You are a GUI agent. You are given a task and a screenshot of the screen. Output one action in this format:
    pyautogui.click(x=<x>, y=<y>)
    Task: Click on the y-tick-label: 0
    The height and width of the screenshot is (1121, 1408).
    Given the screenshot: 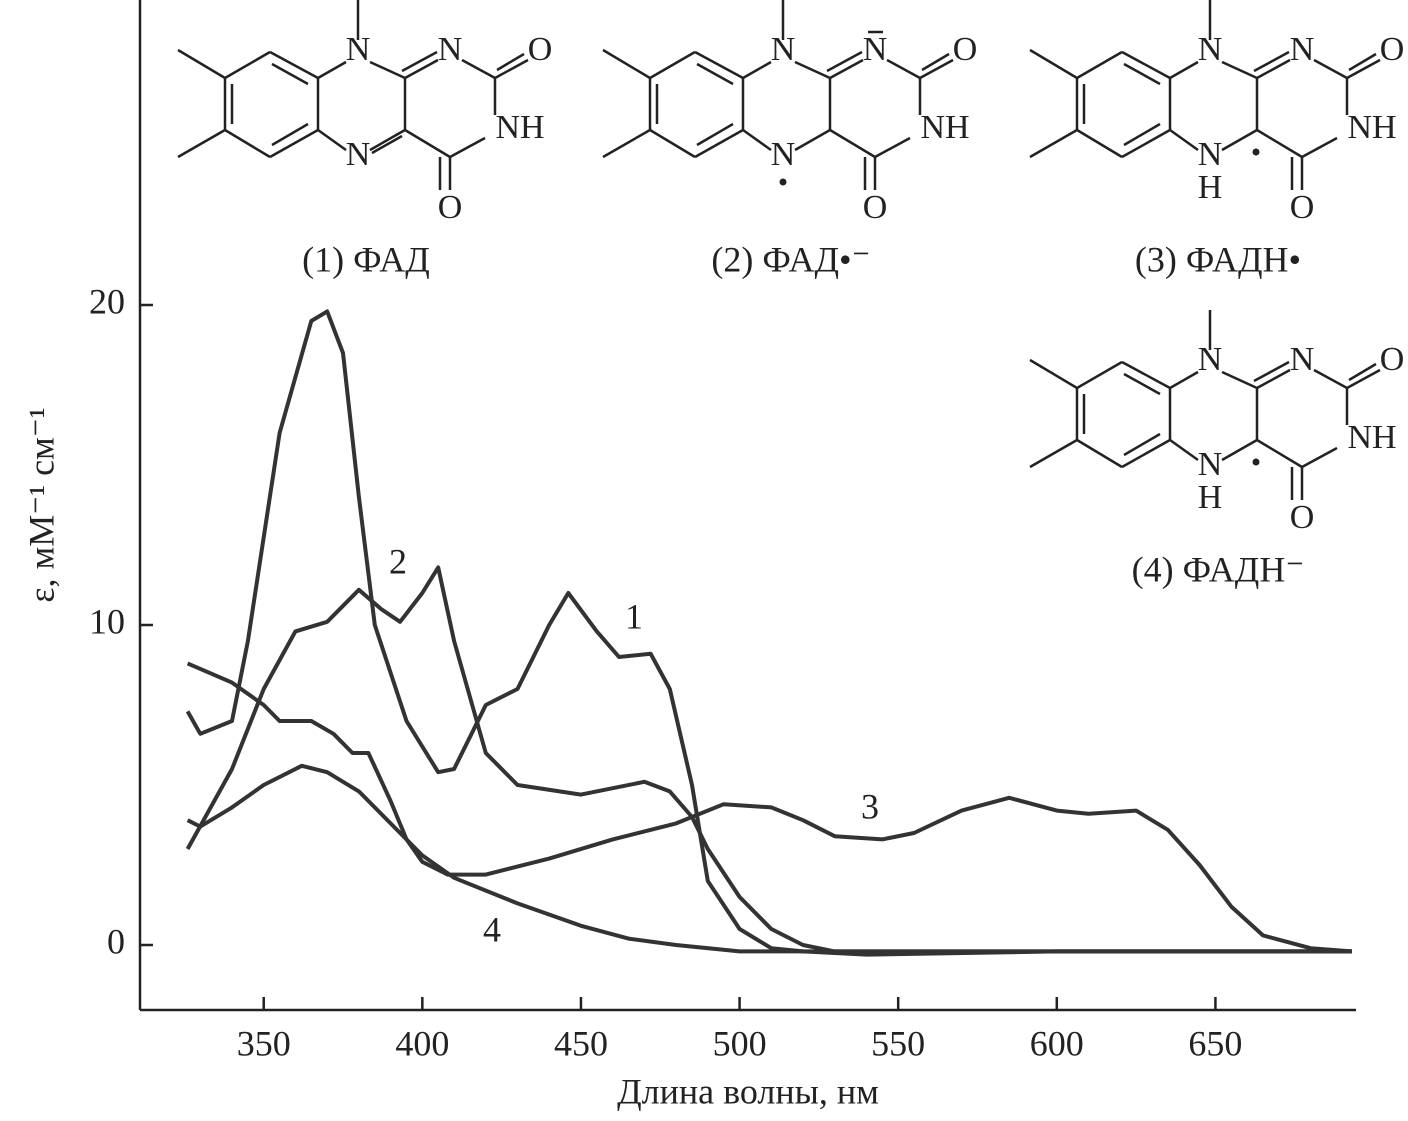 What is the action you would take?
    pyautogui.click(x=116, y=941)
    